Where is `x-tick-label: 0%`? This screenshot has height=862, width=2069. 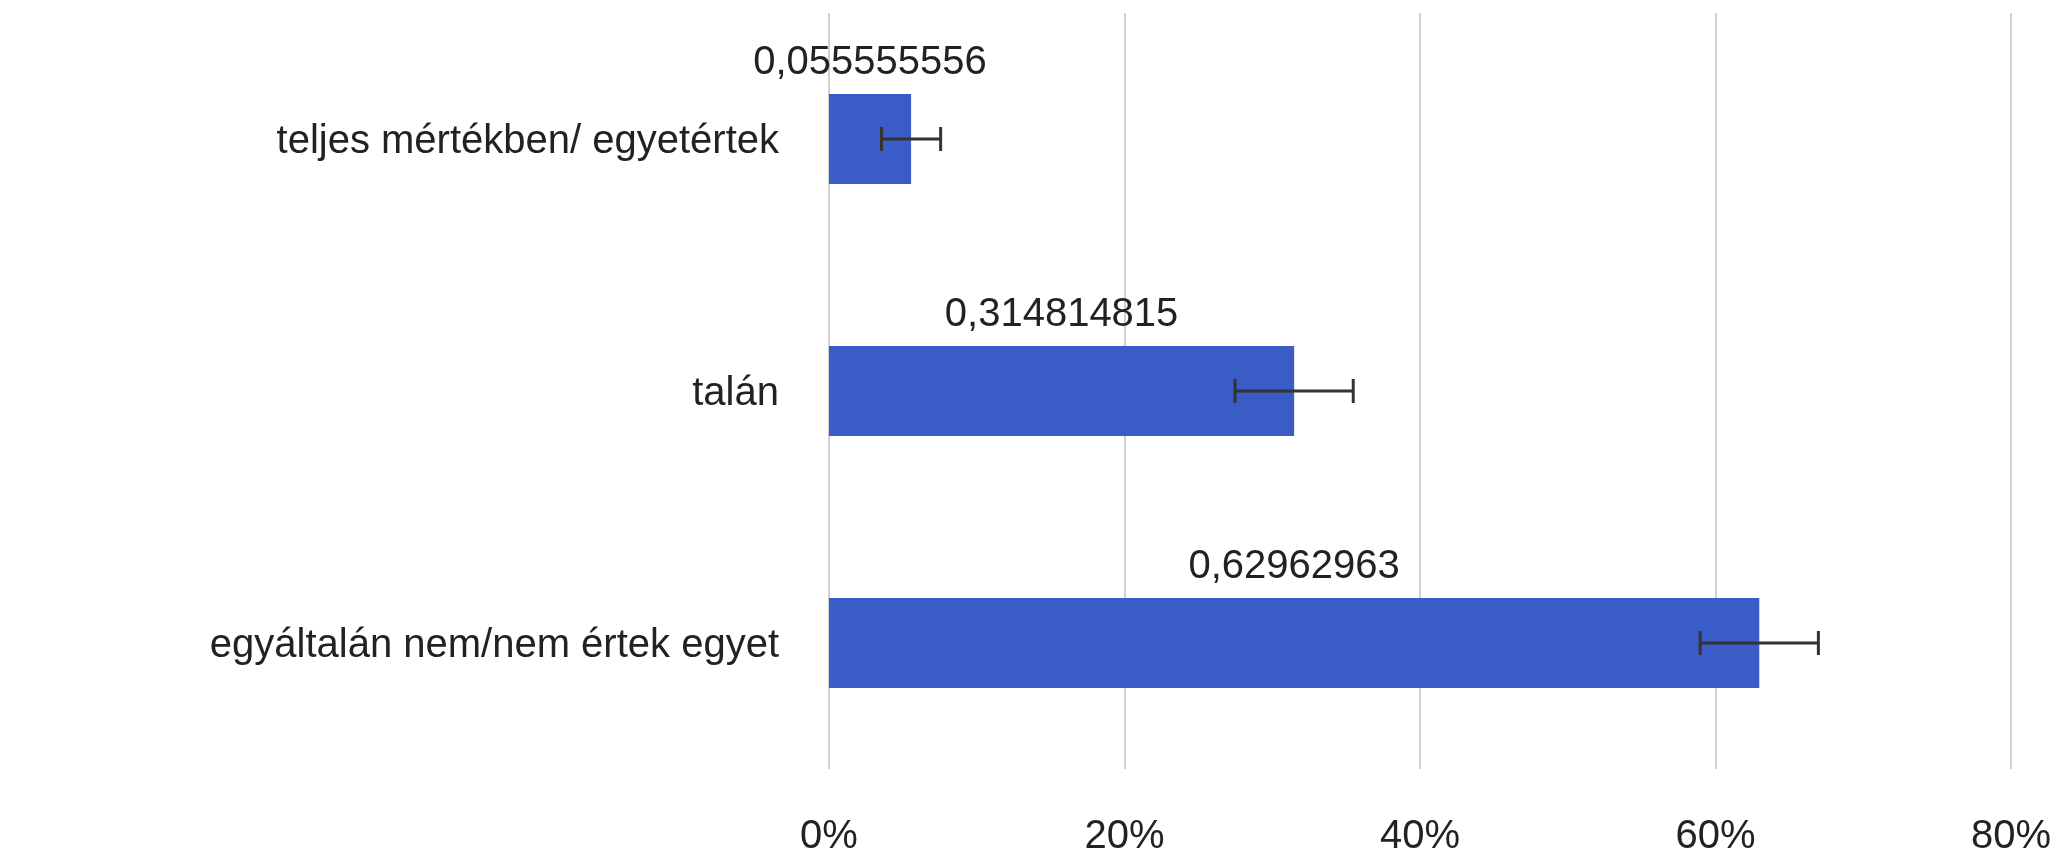
x-tick-label: 0% is located at coordinates (829, 834).